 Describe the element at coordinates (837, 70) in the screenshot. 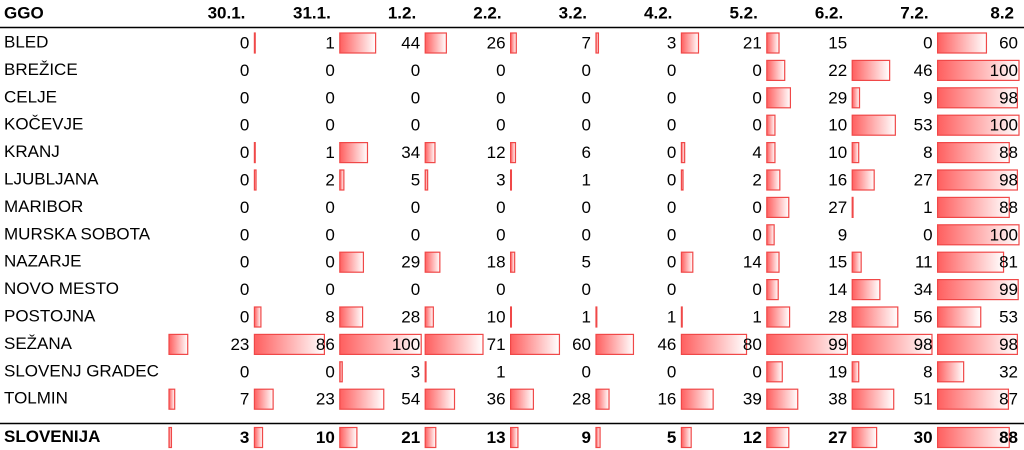

I see `cell-value: 22` at that location.